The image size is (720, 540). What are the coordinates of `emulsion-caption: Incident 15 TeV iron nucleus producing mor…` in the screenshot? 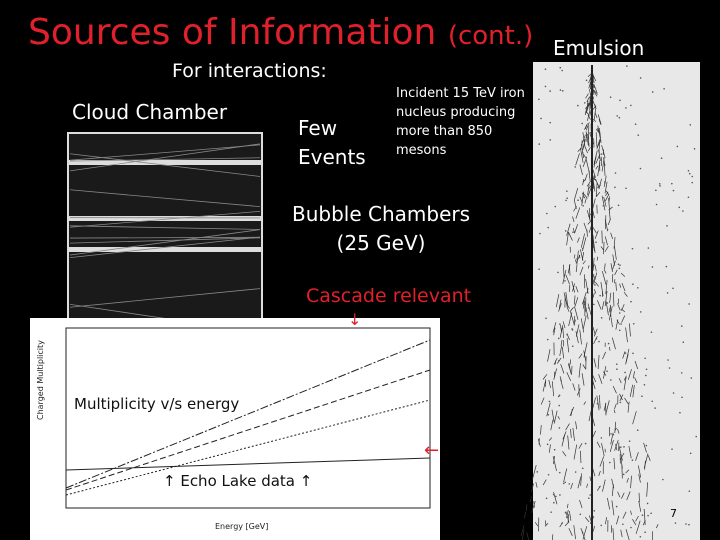 It's located at (460, 122).